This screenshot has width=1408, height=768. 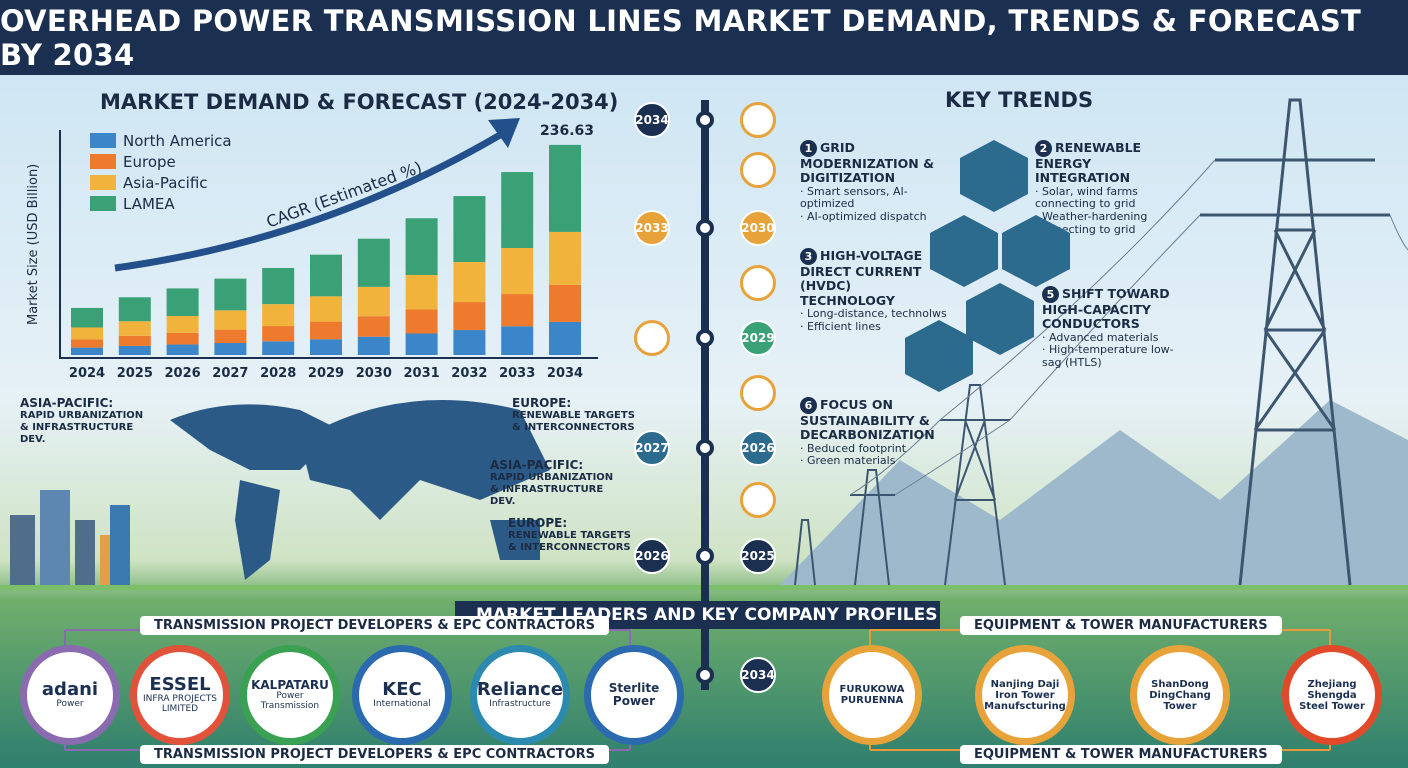 I want to click on trend-point: Long-distance, technolws, so click(x=875, y=314).